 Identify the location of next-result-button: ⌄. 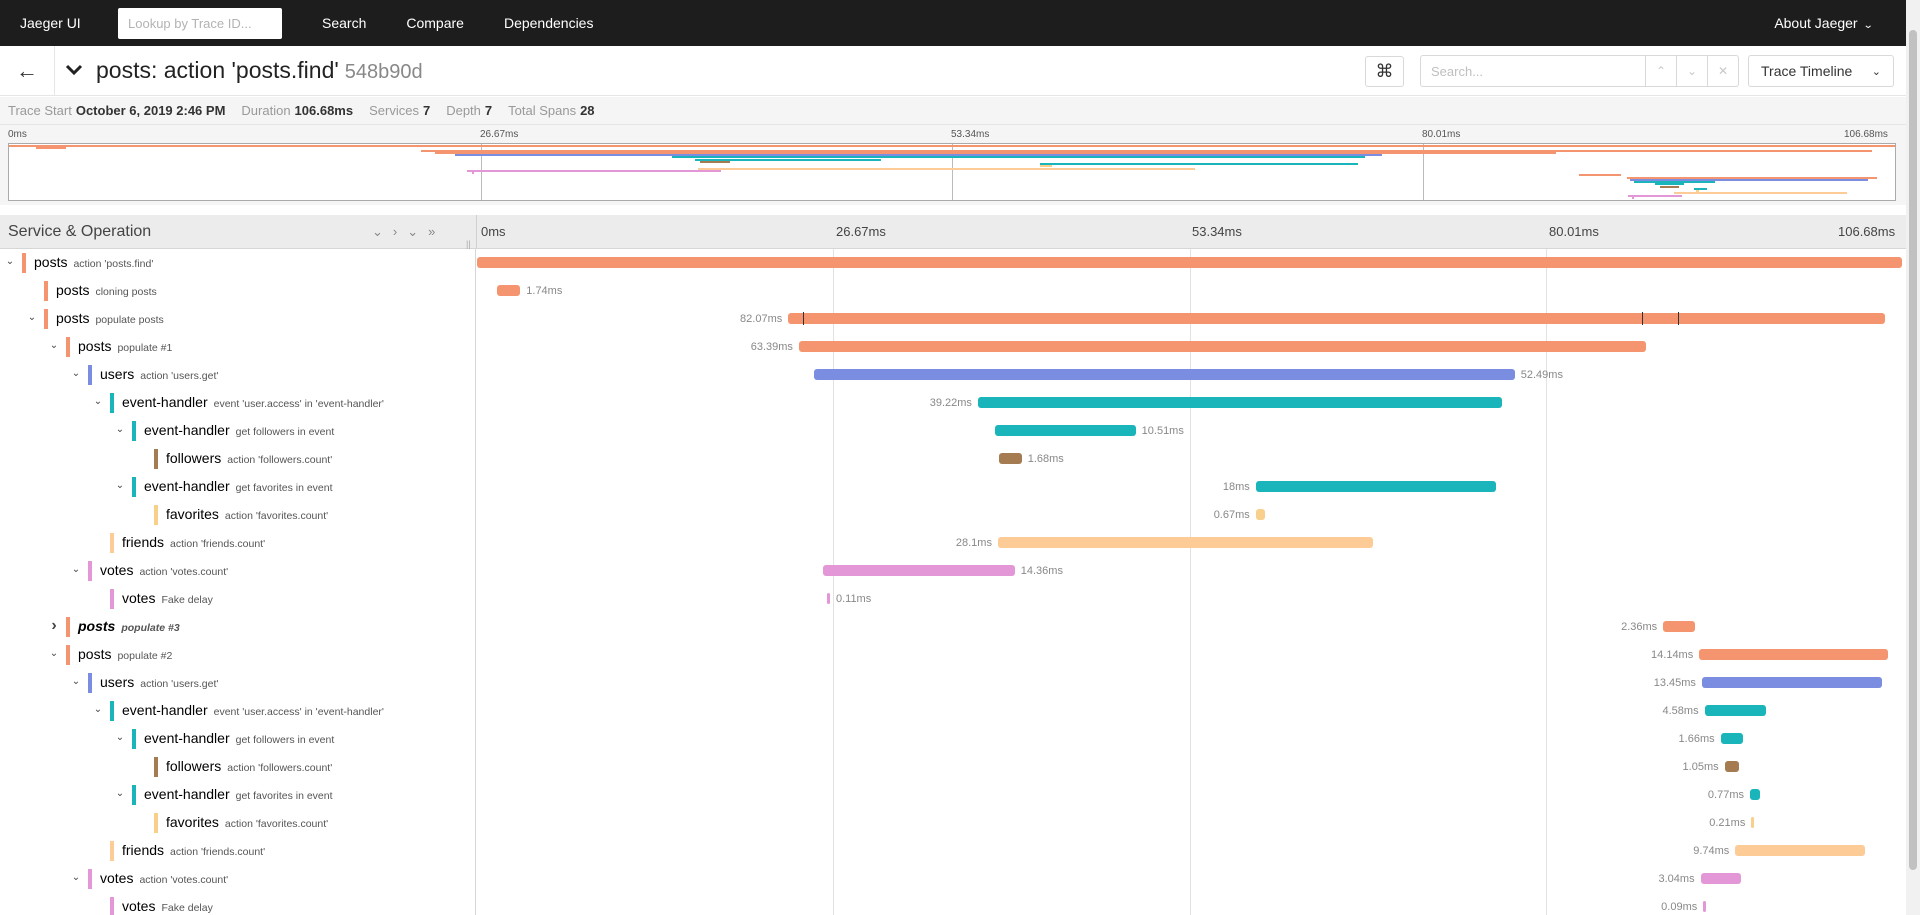
(1692, 71).